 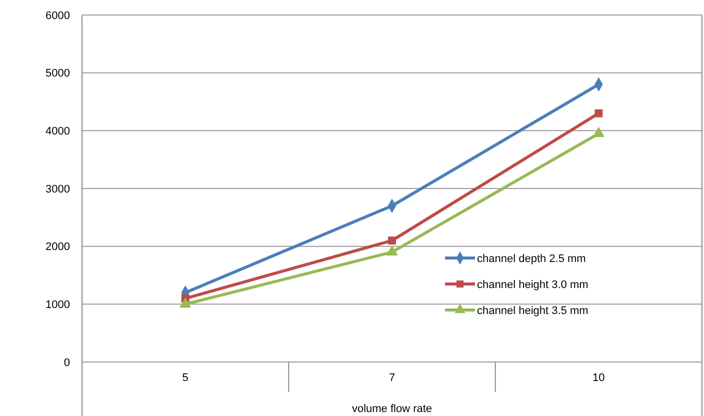 I want to click on legend-label: channel depth 2.5 mm, so click(x=531, y=258).